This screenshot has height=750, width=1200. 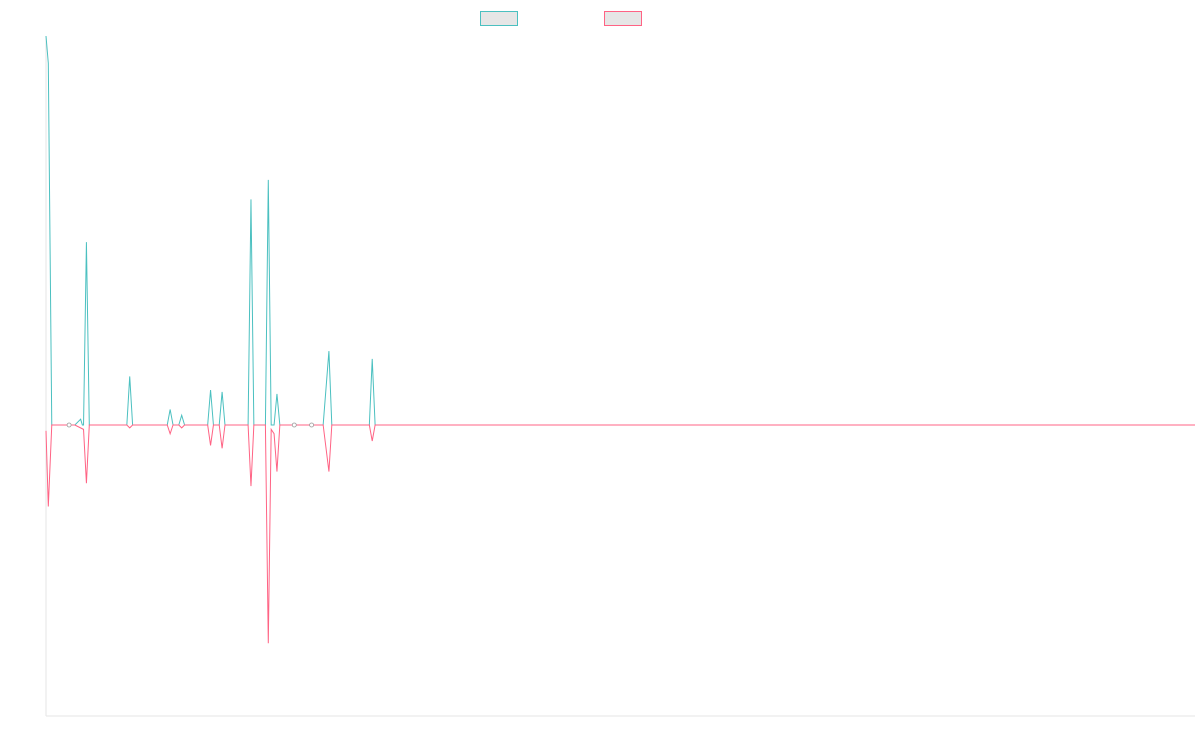 What do you see at coordinates (600, 18) in the screenshot?
I see `chart-legend` at bounding box center [600, 18].